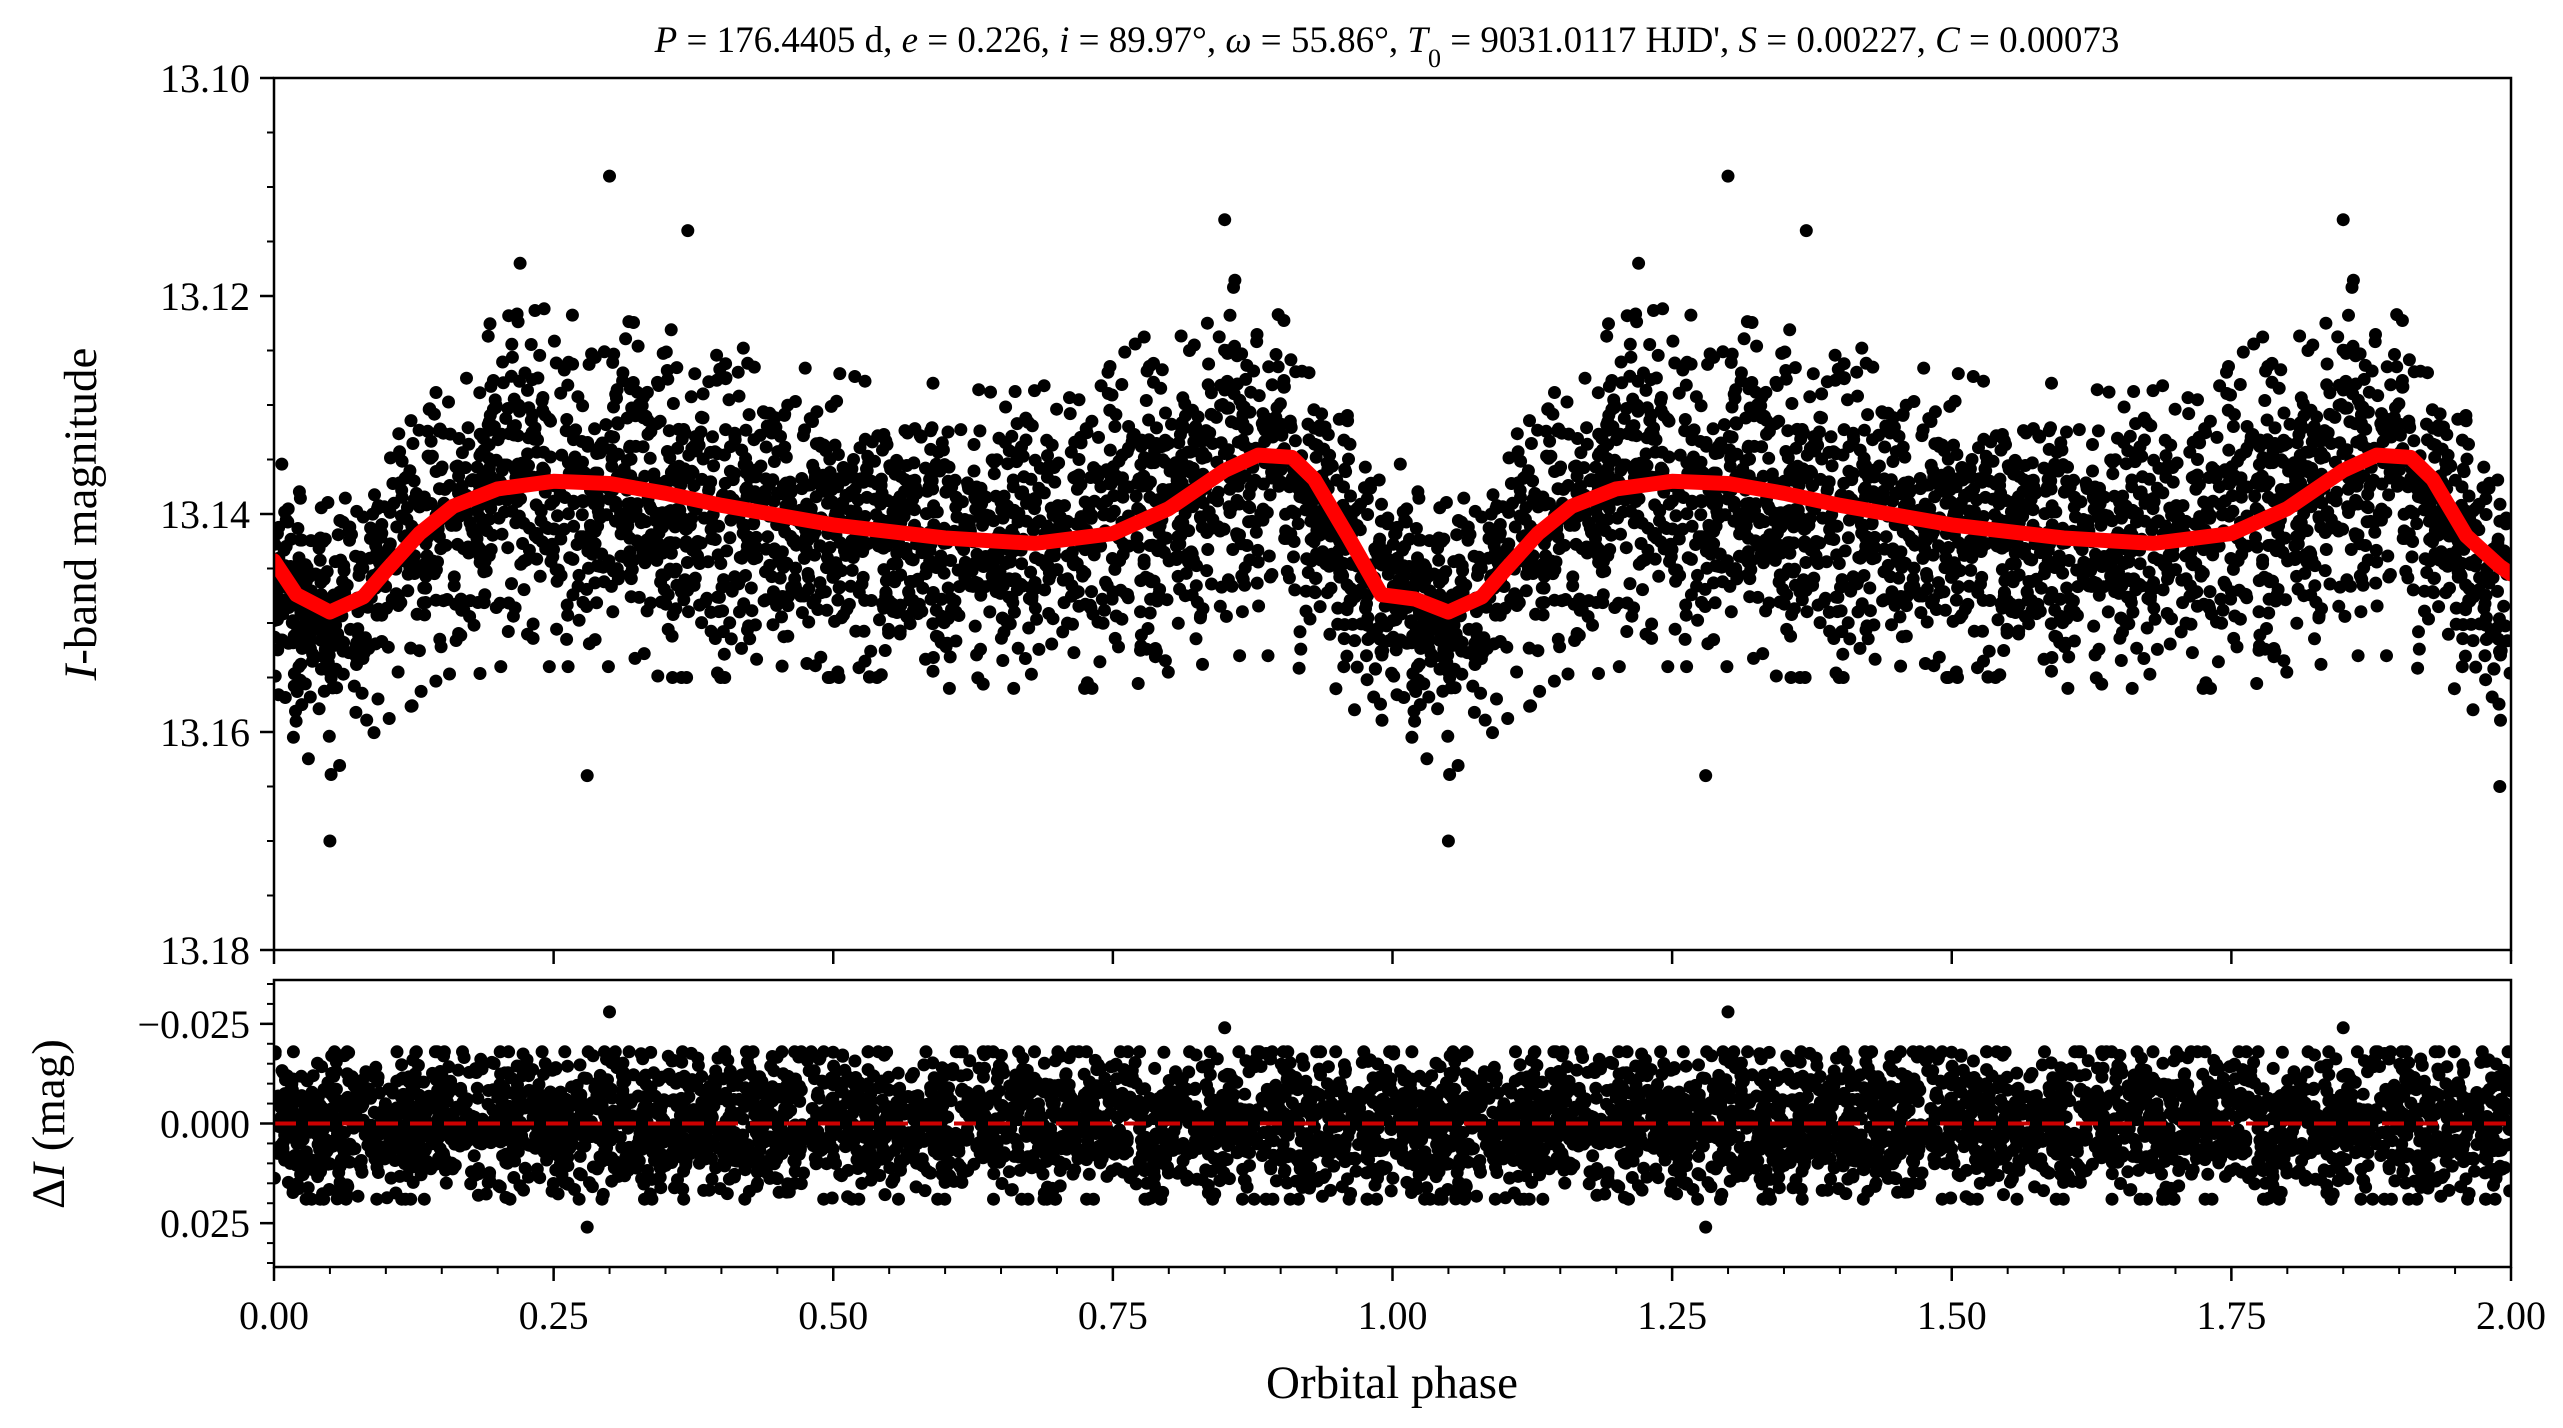 This screenshot has height=1428, width=2563. What do you see at coordinates (1590, 40) in the screenshot?
I see `title-t-value: = 9031.0117 HJD',` at bounding box center [1590, 40].